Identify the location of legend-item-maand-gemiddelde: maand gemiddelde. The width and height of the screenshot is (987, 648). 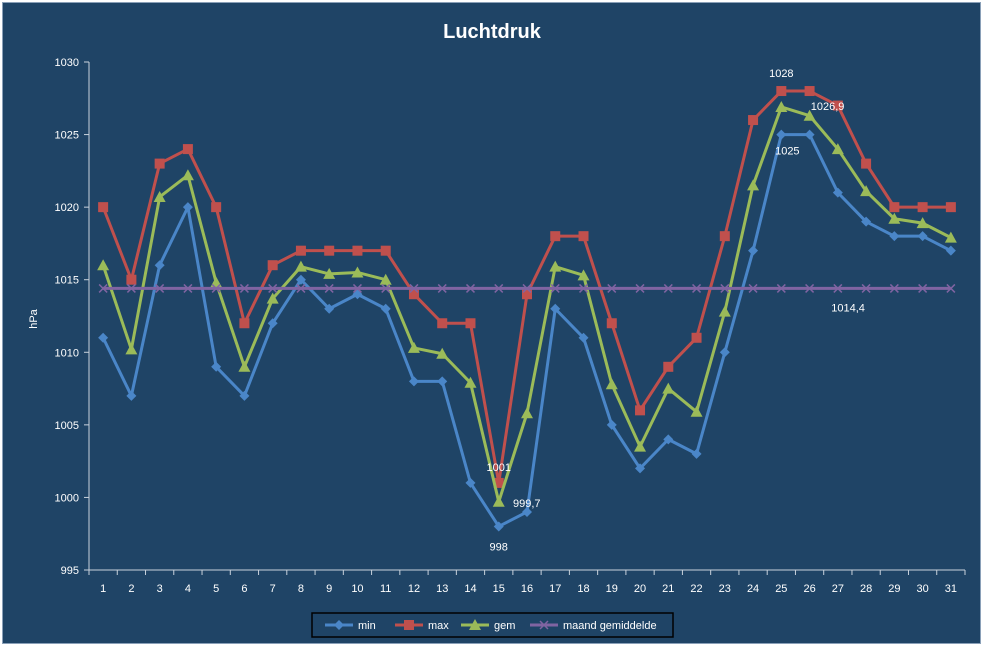
(593, 626).